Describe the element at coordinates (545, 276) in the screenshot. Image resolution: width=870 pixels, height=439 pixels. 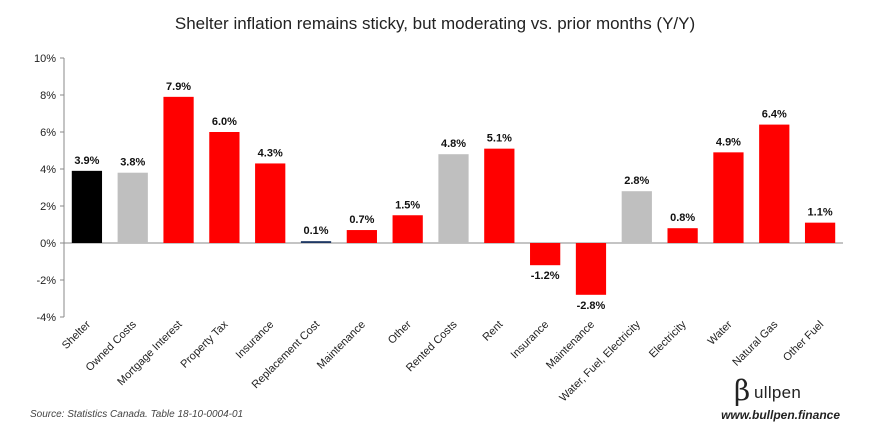
I see `data-label: -1.2%` at that location.